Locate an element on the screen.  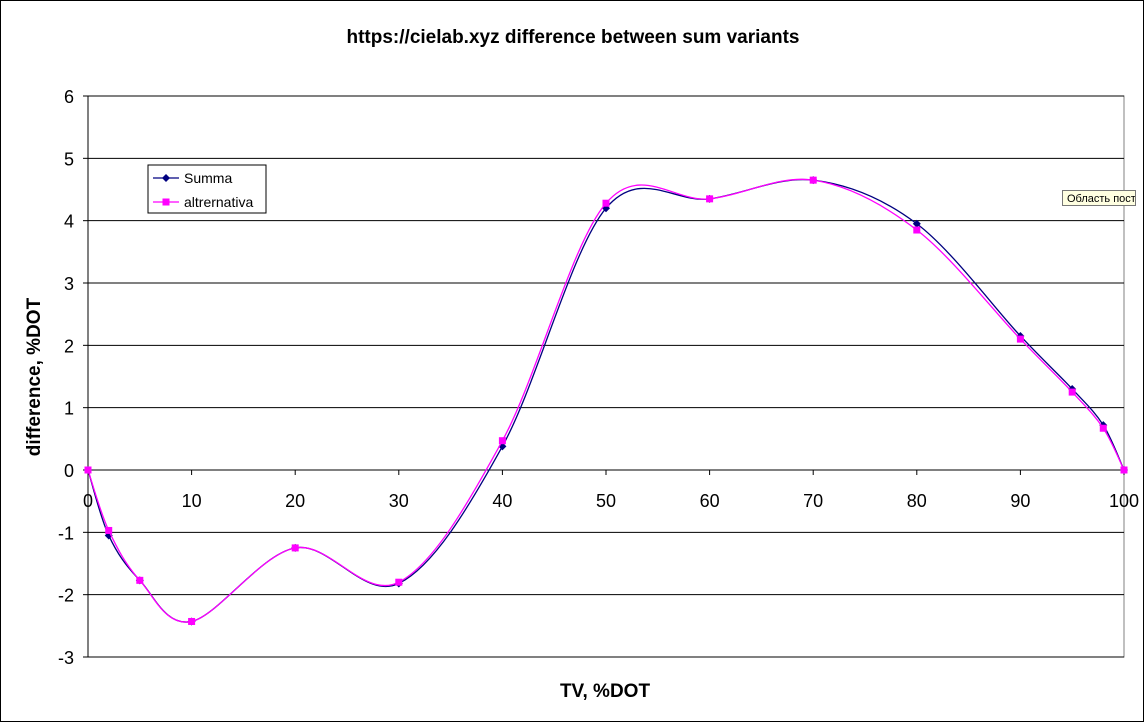
plot-area-tooltip: Область построения is located at coordinates (1099, 198).